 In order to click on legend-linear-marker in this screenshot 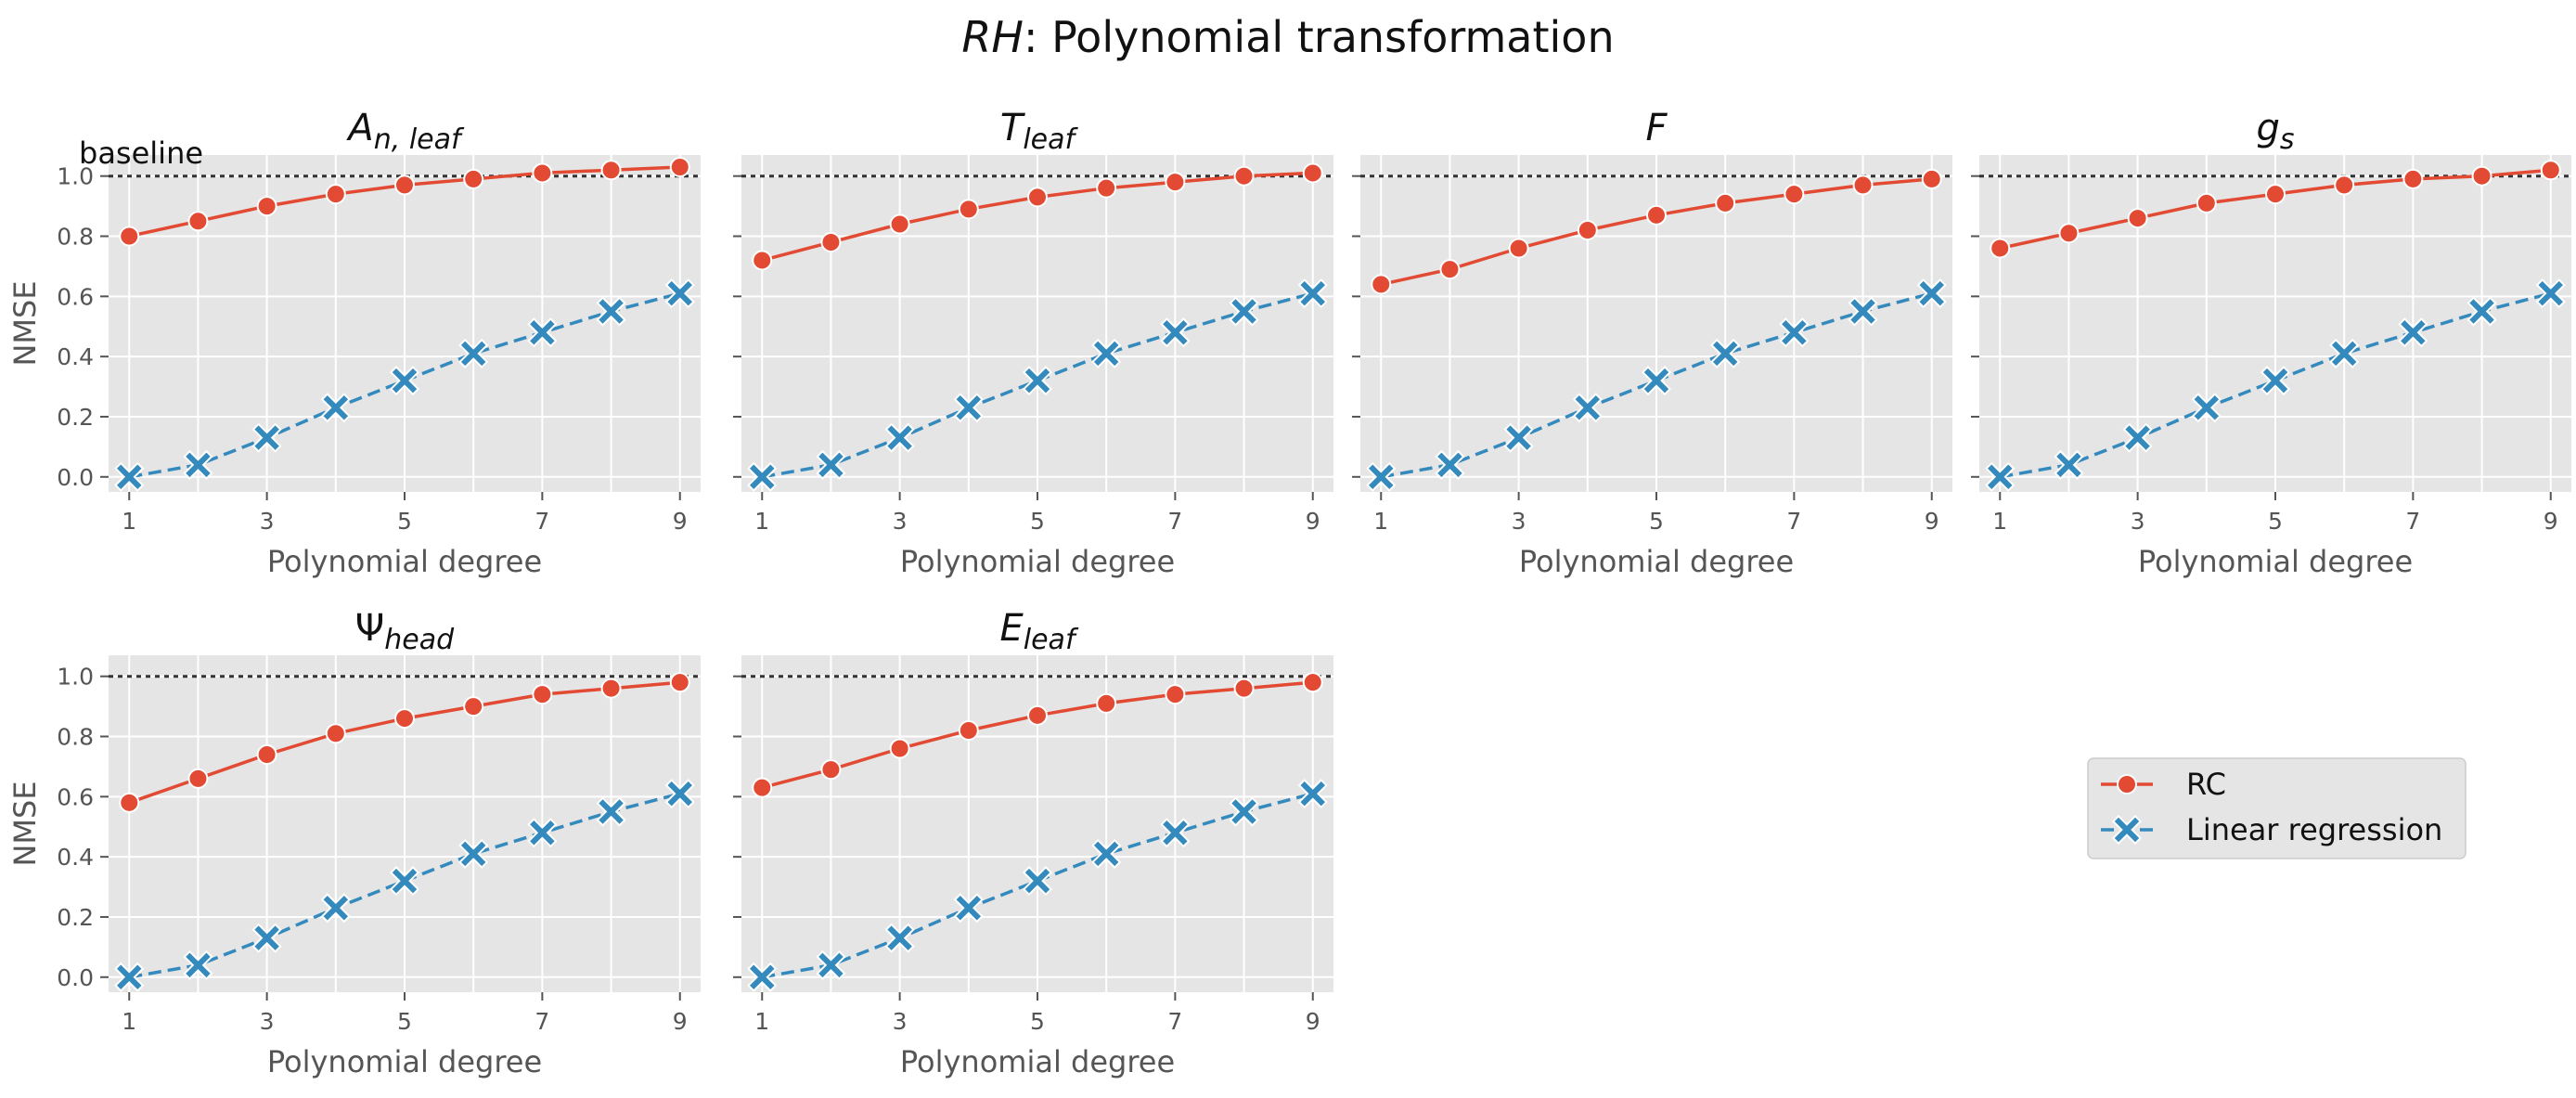, I will do `click(2127, 830)`.